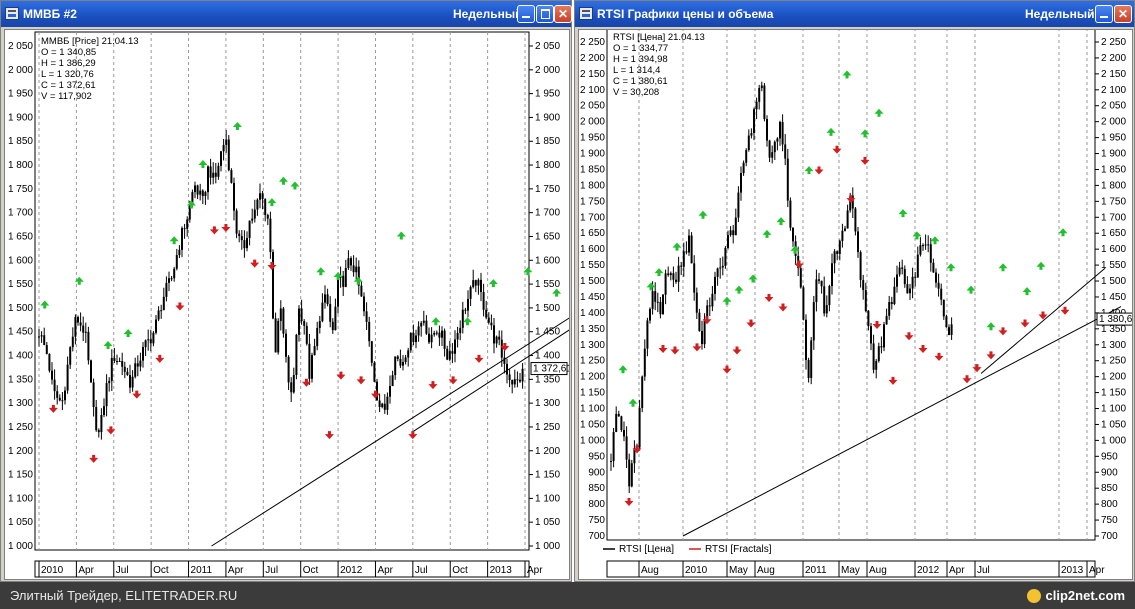  I want to click on clip2net-brand: clip2net.com, so click(1075, 595).